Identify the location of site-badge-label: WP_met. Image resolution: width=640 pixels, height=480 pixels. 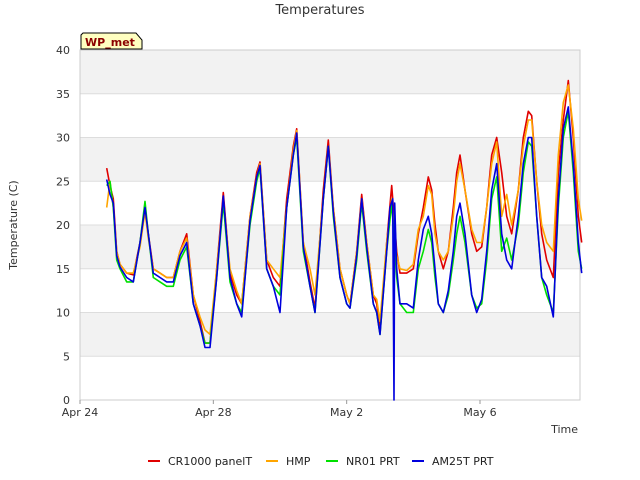
(110, 42).